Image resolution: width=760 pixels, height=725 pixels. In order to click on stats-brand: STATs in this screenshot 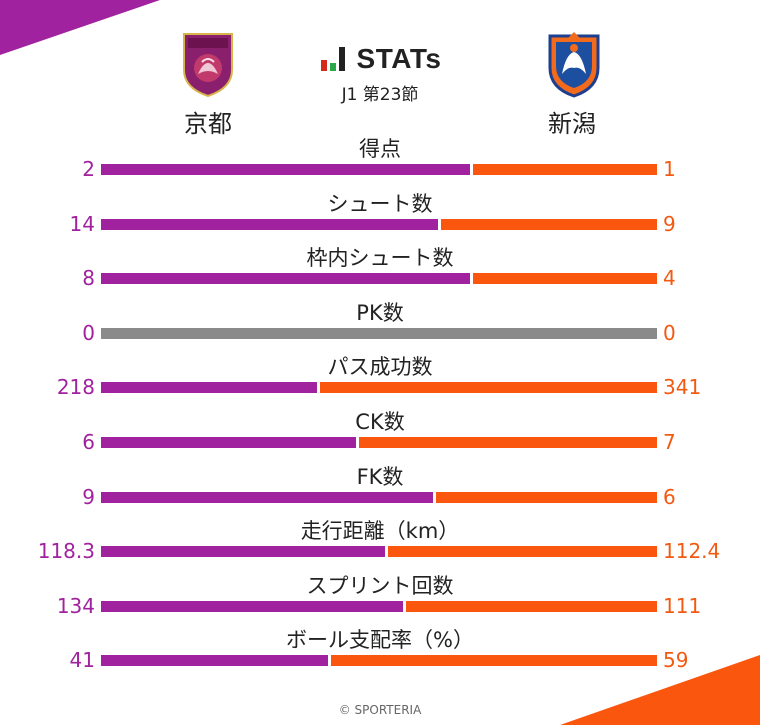, I will do `click(380, 59)`.